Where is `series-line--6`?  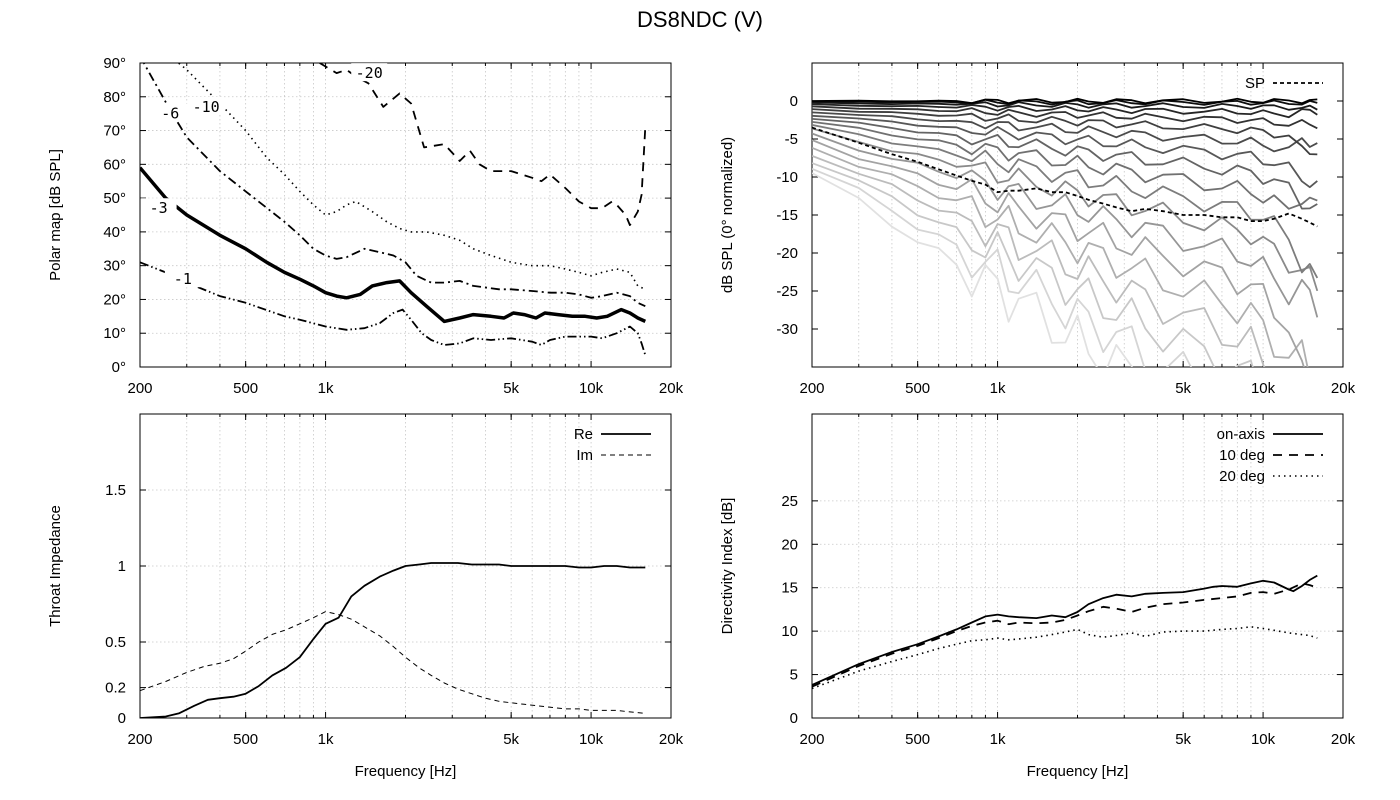
series-line--6 is located at coordinates (394, 185).